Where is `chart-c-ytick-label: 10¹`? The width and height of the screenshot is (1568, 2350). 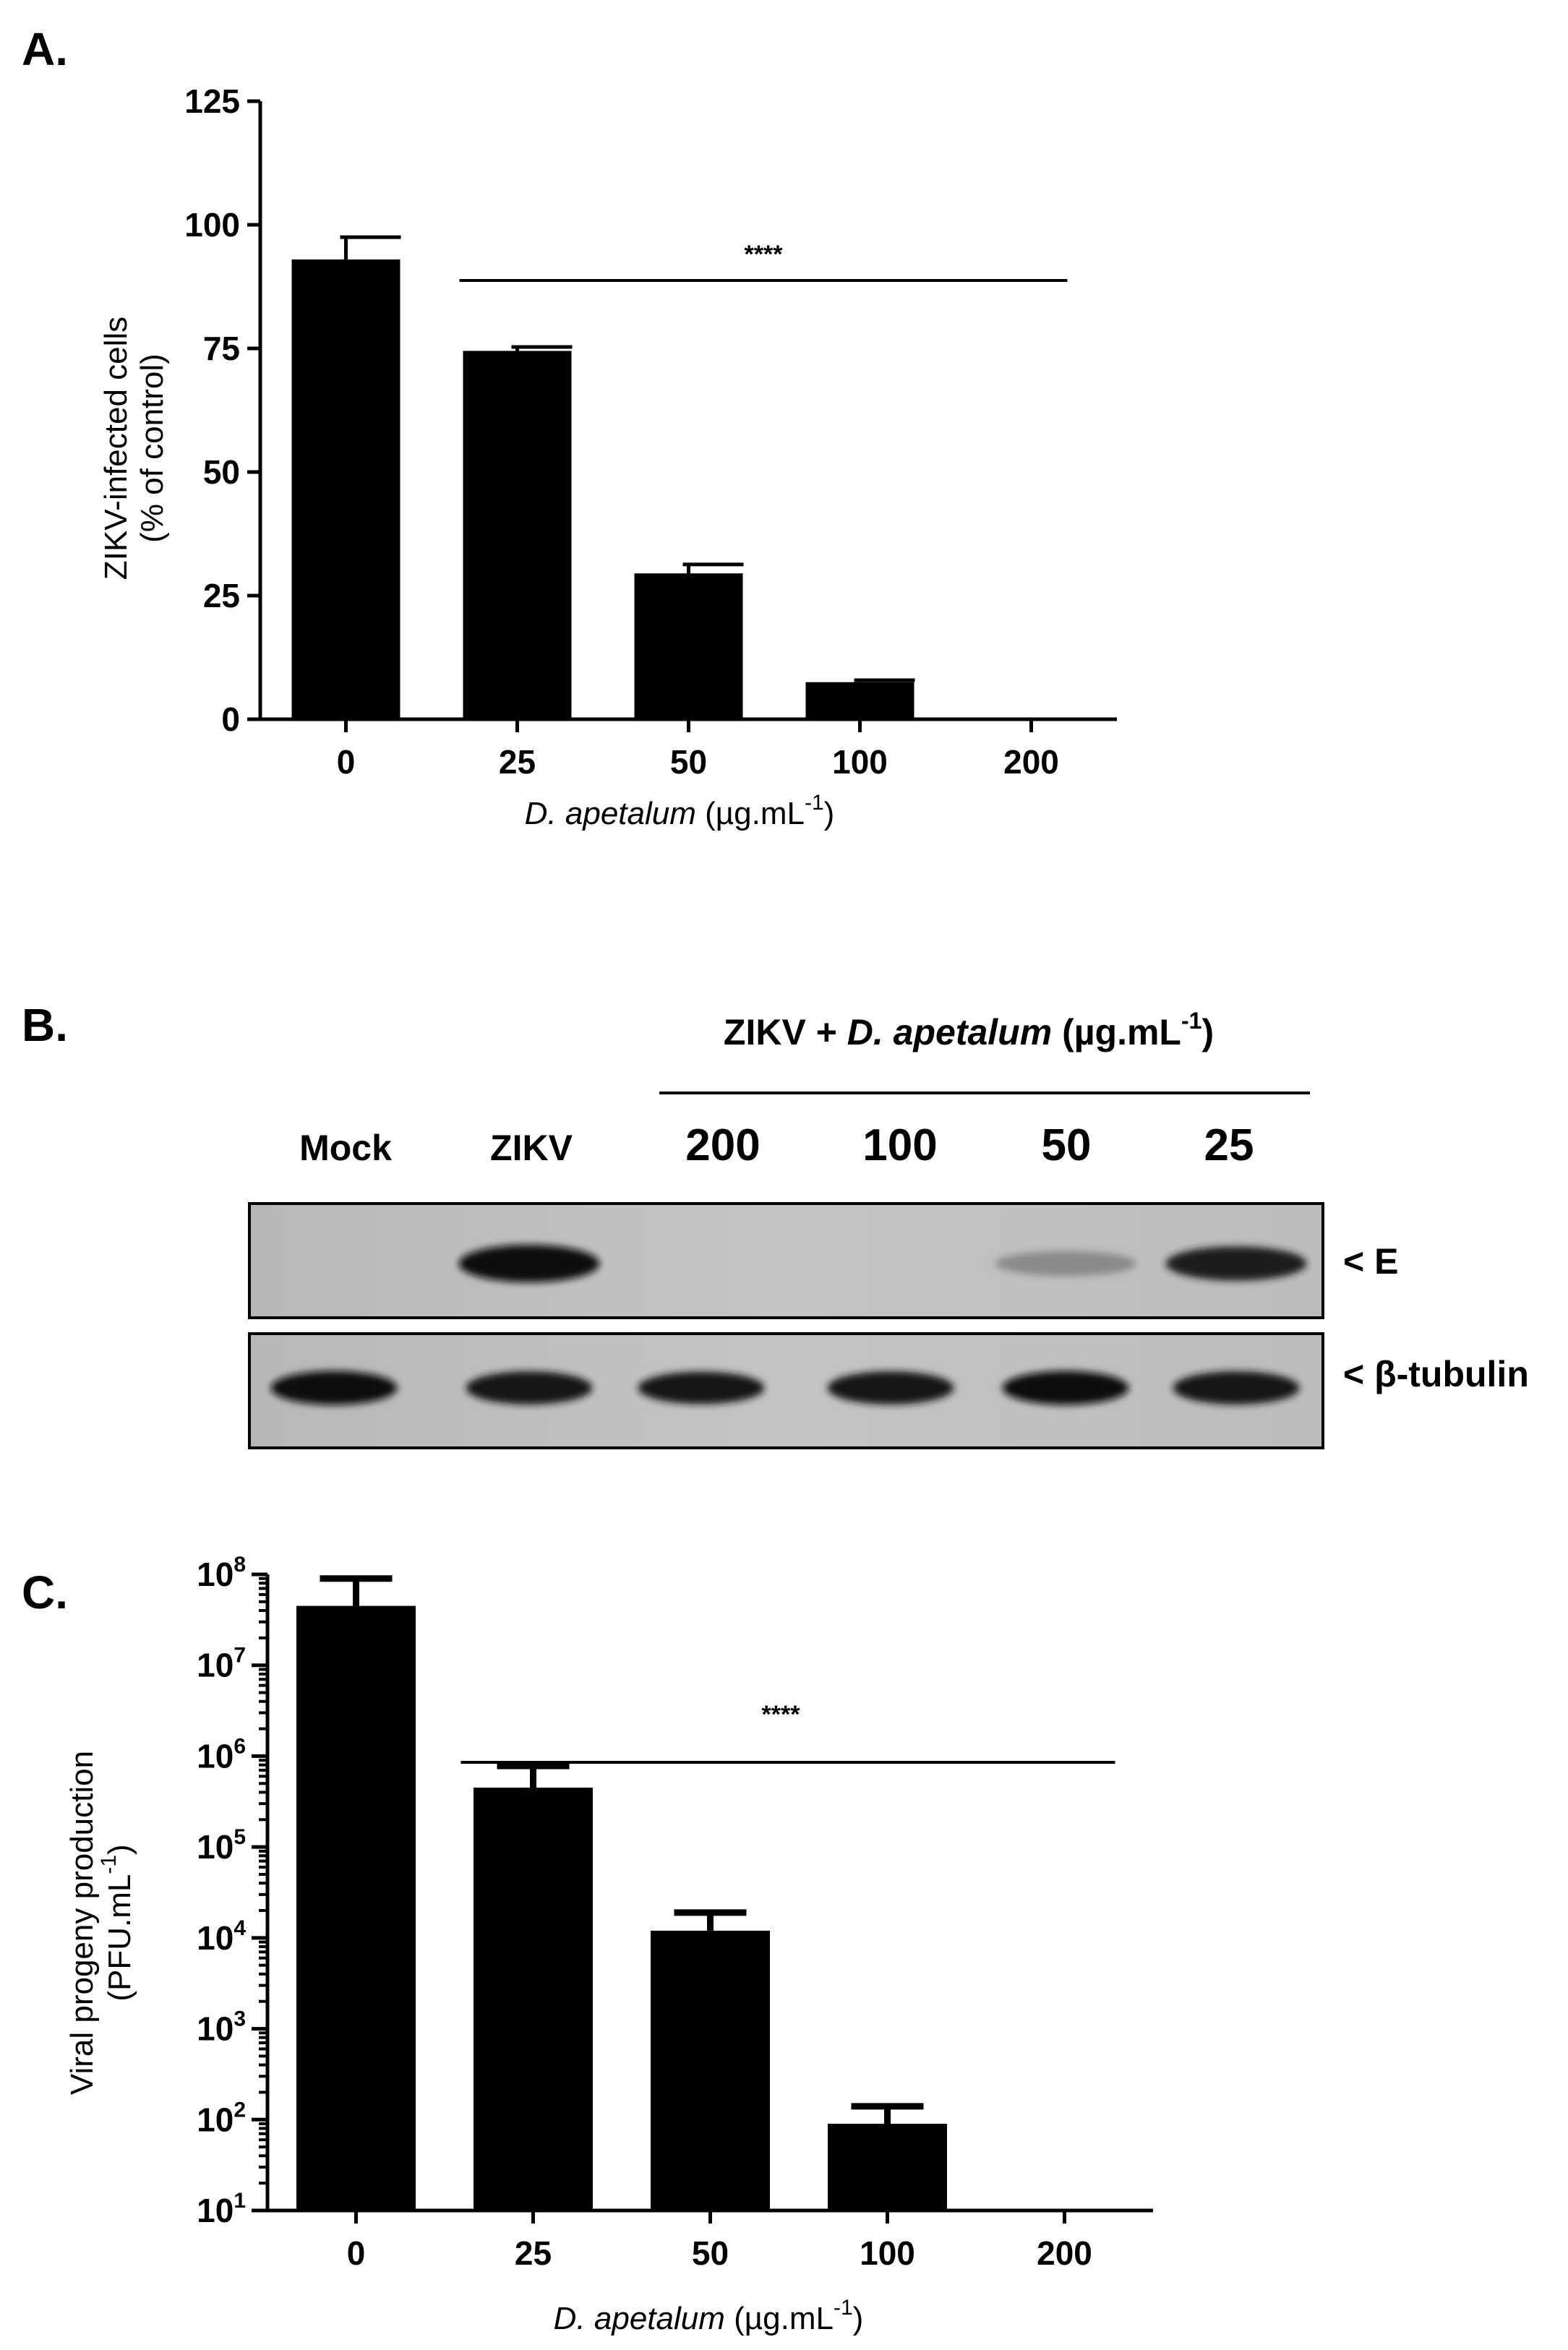 chart-c-ytick-label: 10¹ is located at coordinates (221, 2209).